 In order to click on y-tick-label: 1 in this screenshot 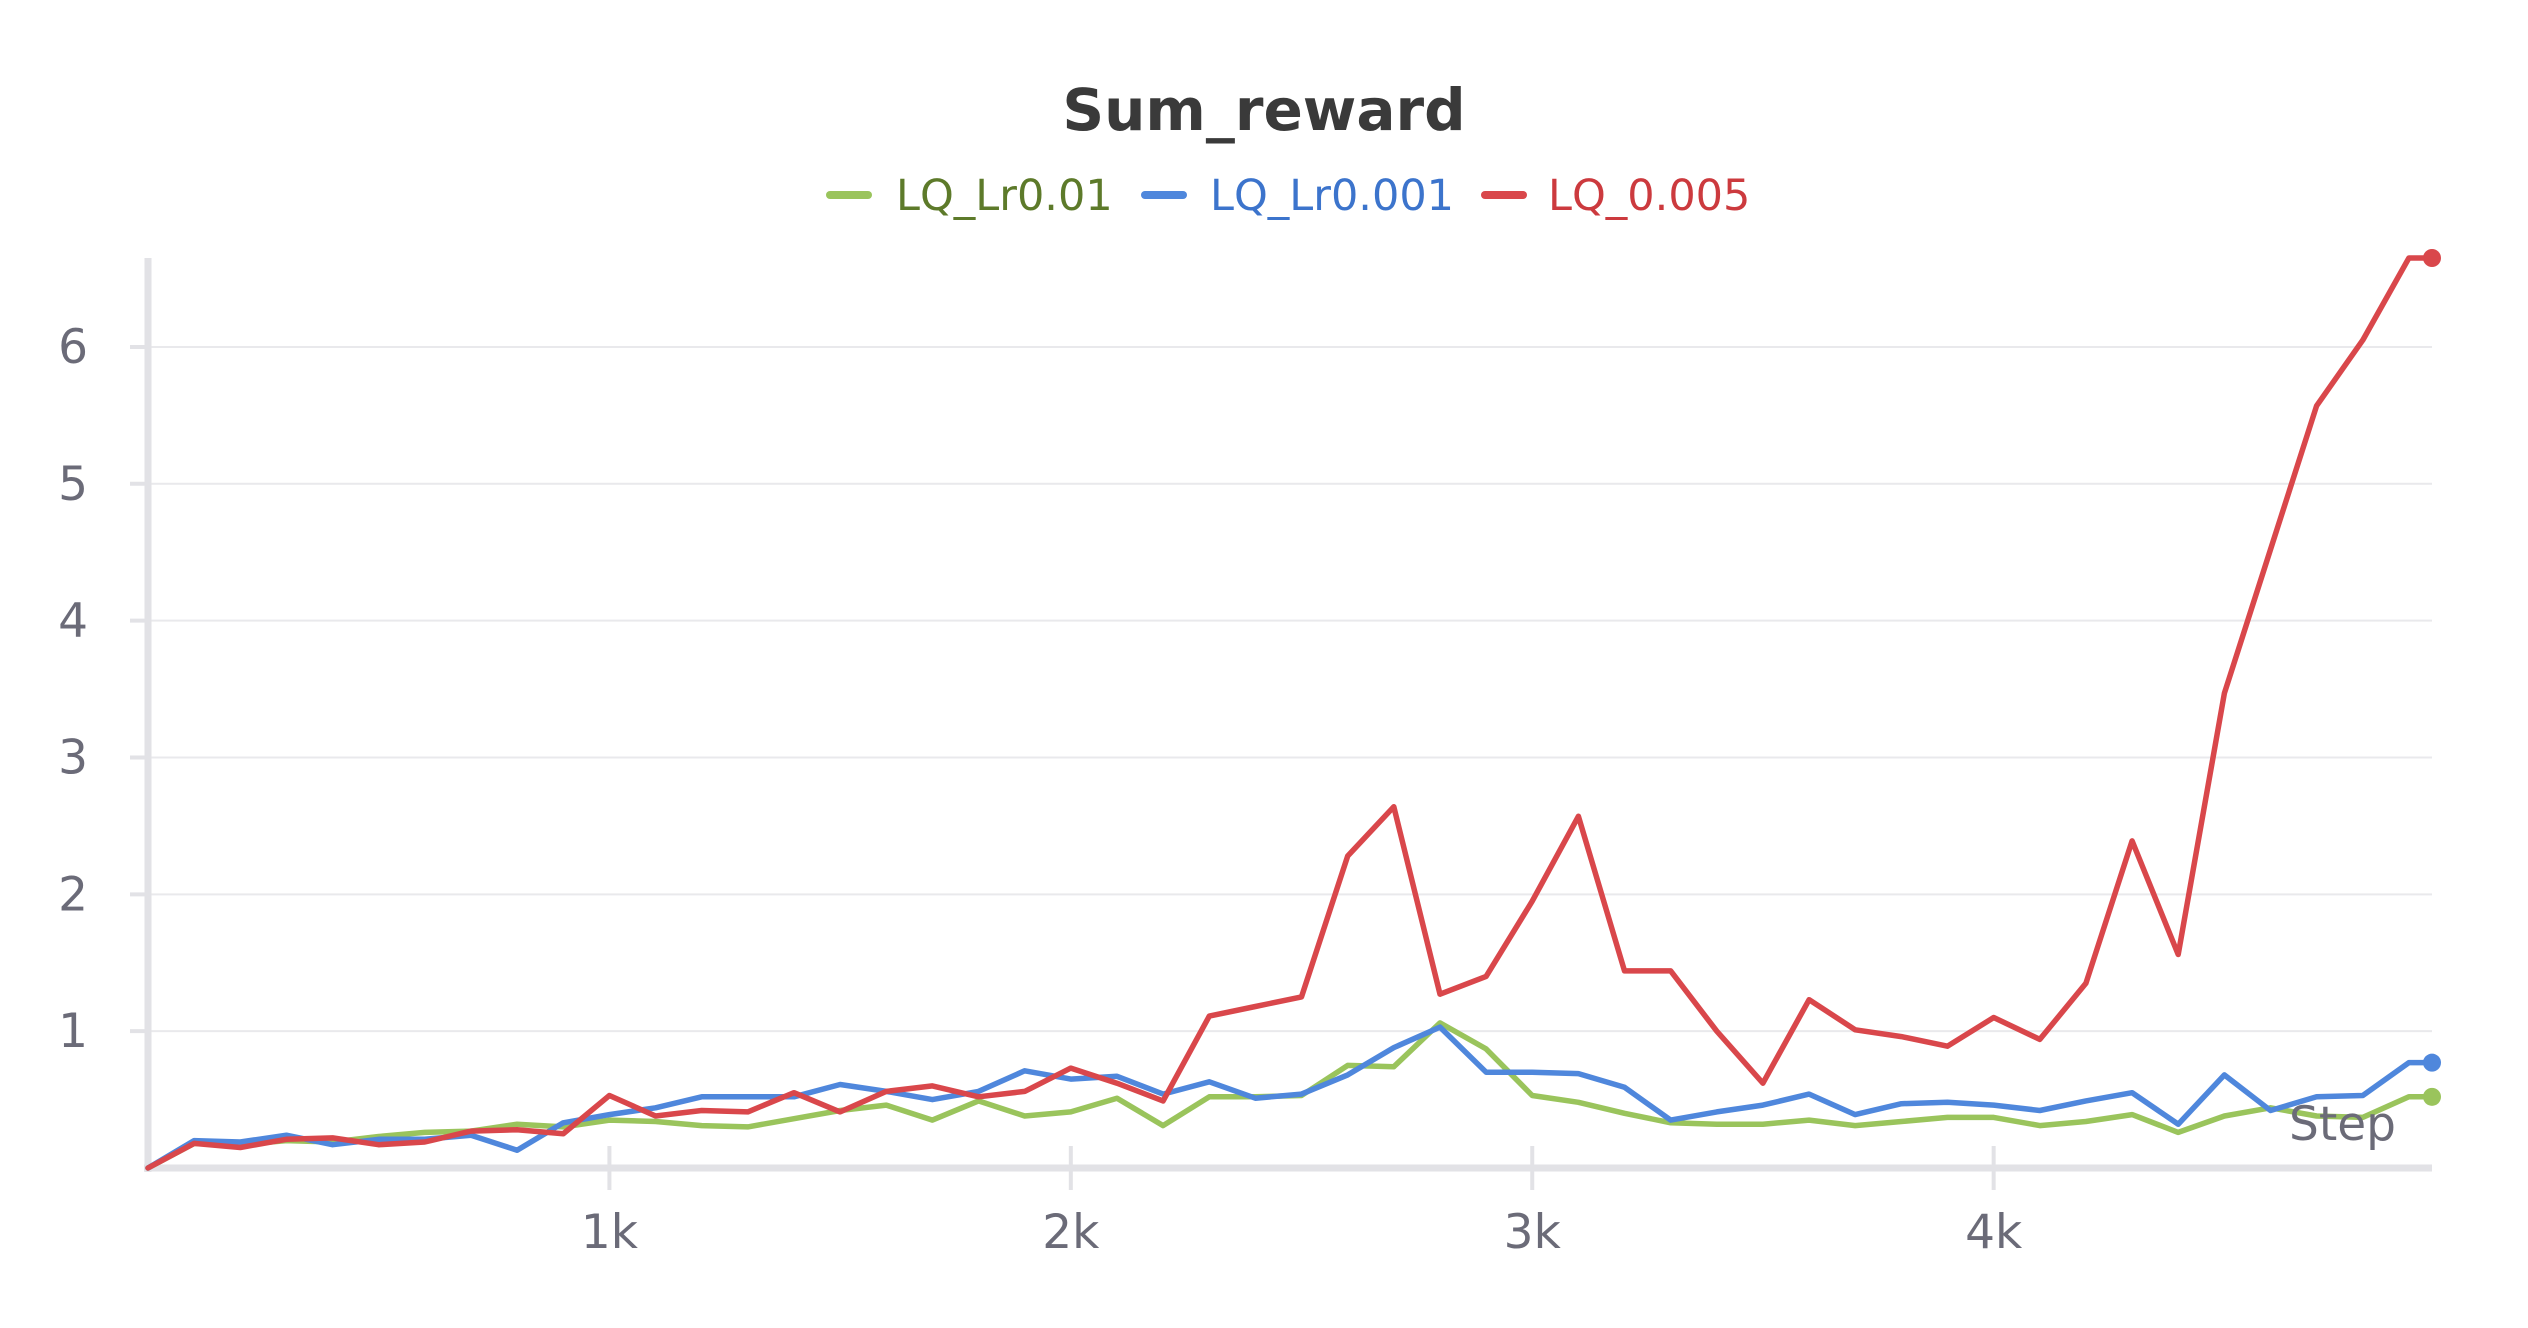, I will do `click(73, 1031)`.